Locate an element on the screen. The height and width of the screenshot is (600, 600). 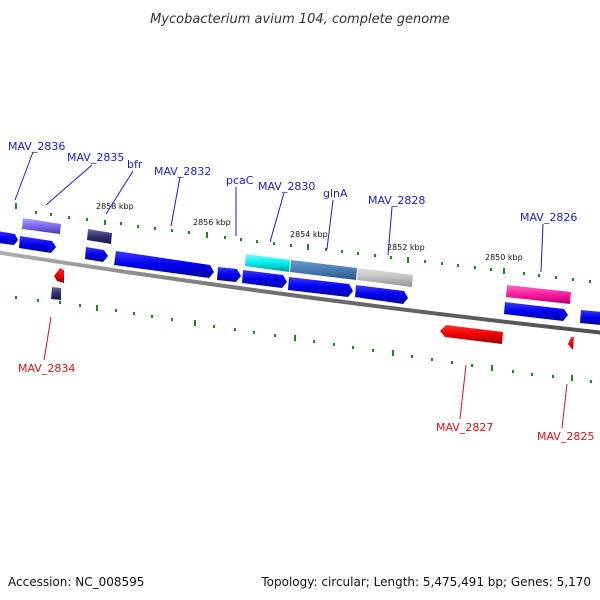
scale-label: 2850 kbp is located at coordinates (504, 257).